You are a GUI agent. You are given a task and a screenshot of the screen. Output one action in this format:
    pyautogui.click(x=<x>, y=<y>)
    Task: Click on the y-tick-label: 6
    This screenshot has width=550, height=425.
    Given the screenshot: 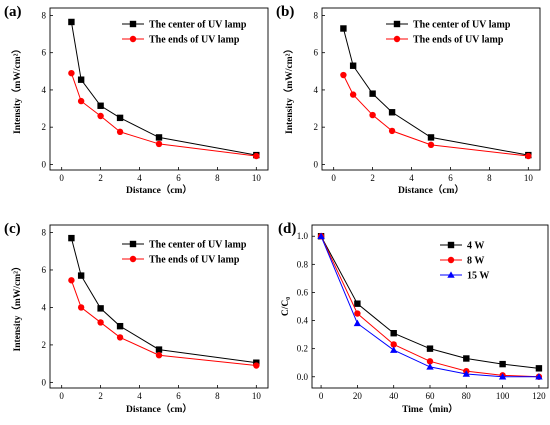 What is the action you would take?
    pyautogui.click(x=44, y=53)
    